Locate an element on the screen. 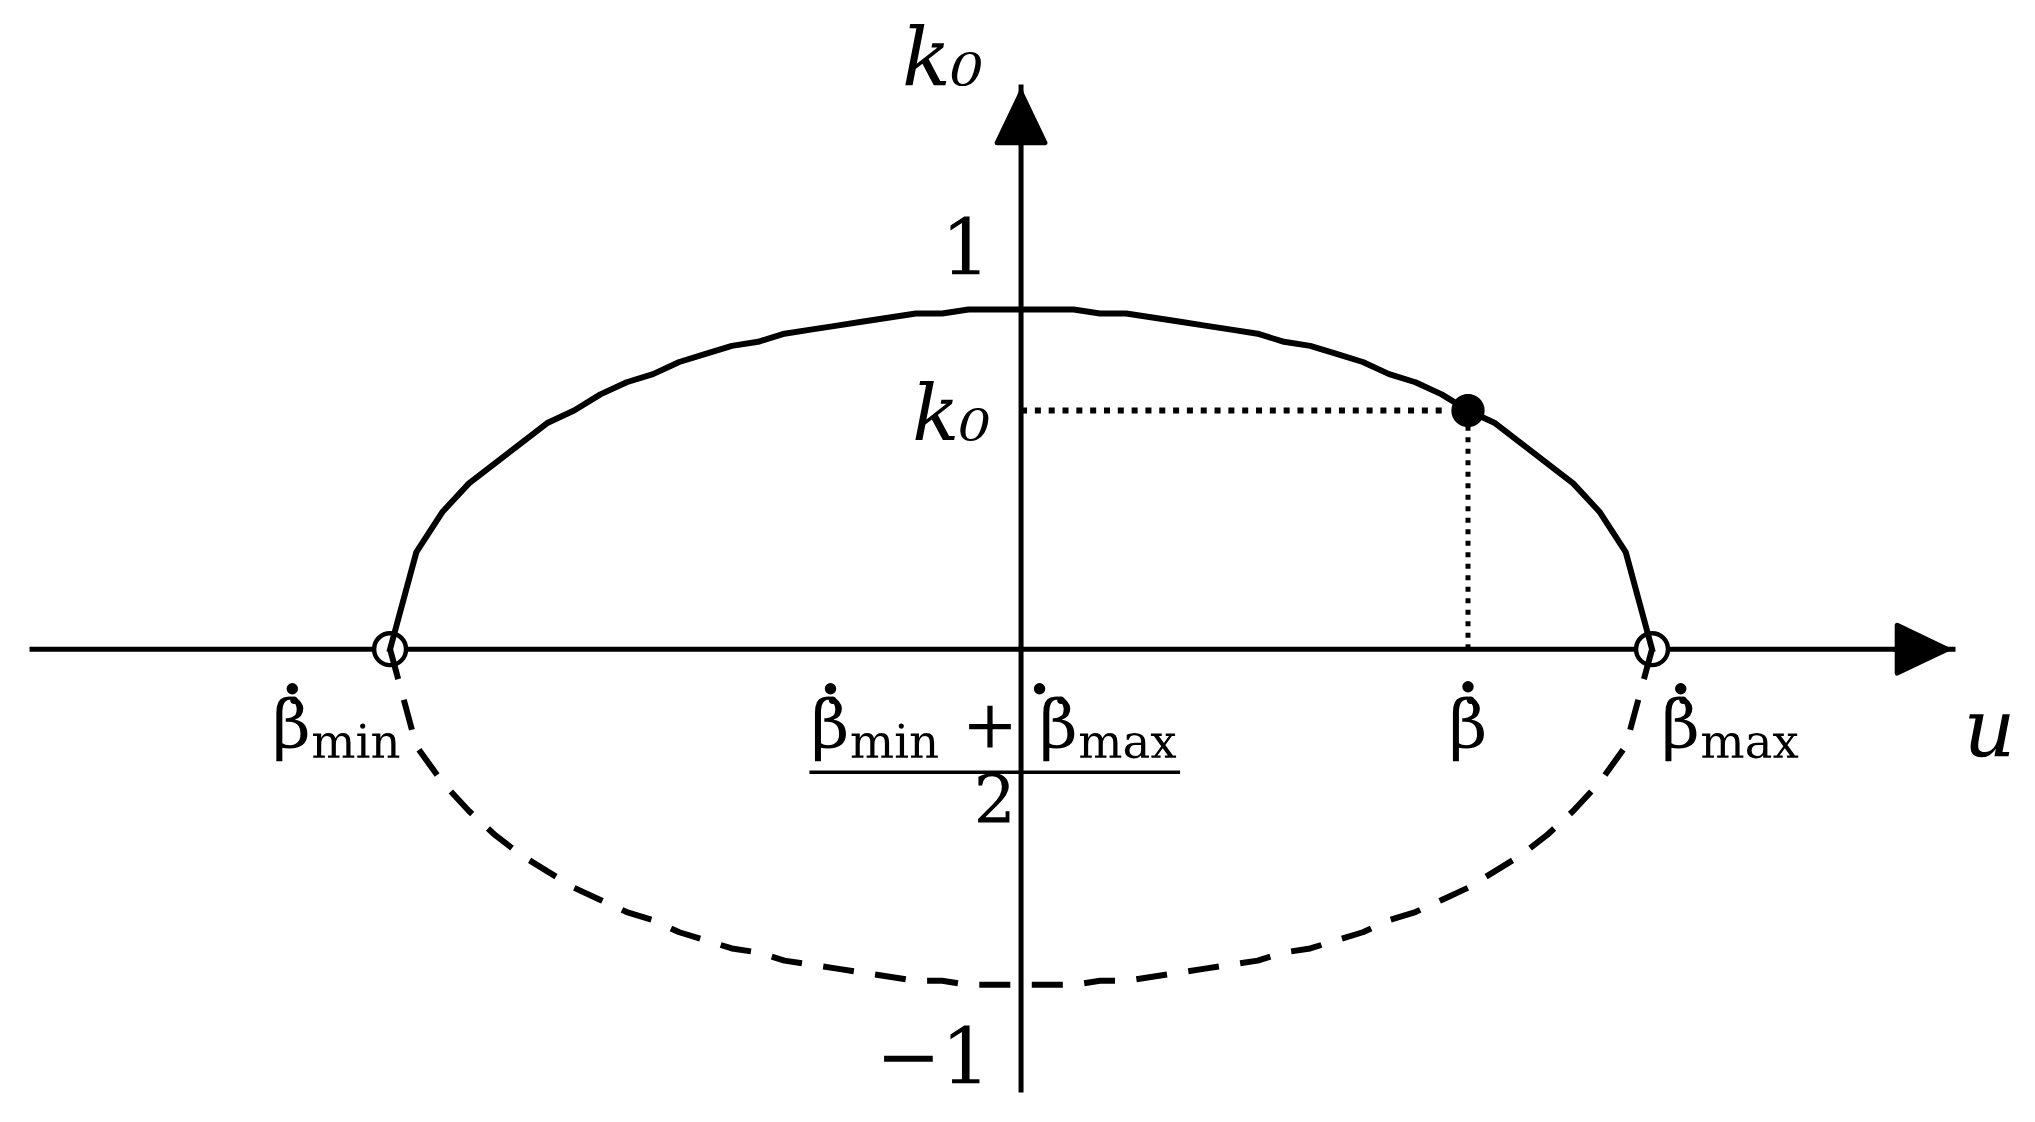 Image resolution: width=2035 pixels, height=1122 pixels. y-tick-label: 1 is located at coordinates (965, 245).